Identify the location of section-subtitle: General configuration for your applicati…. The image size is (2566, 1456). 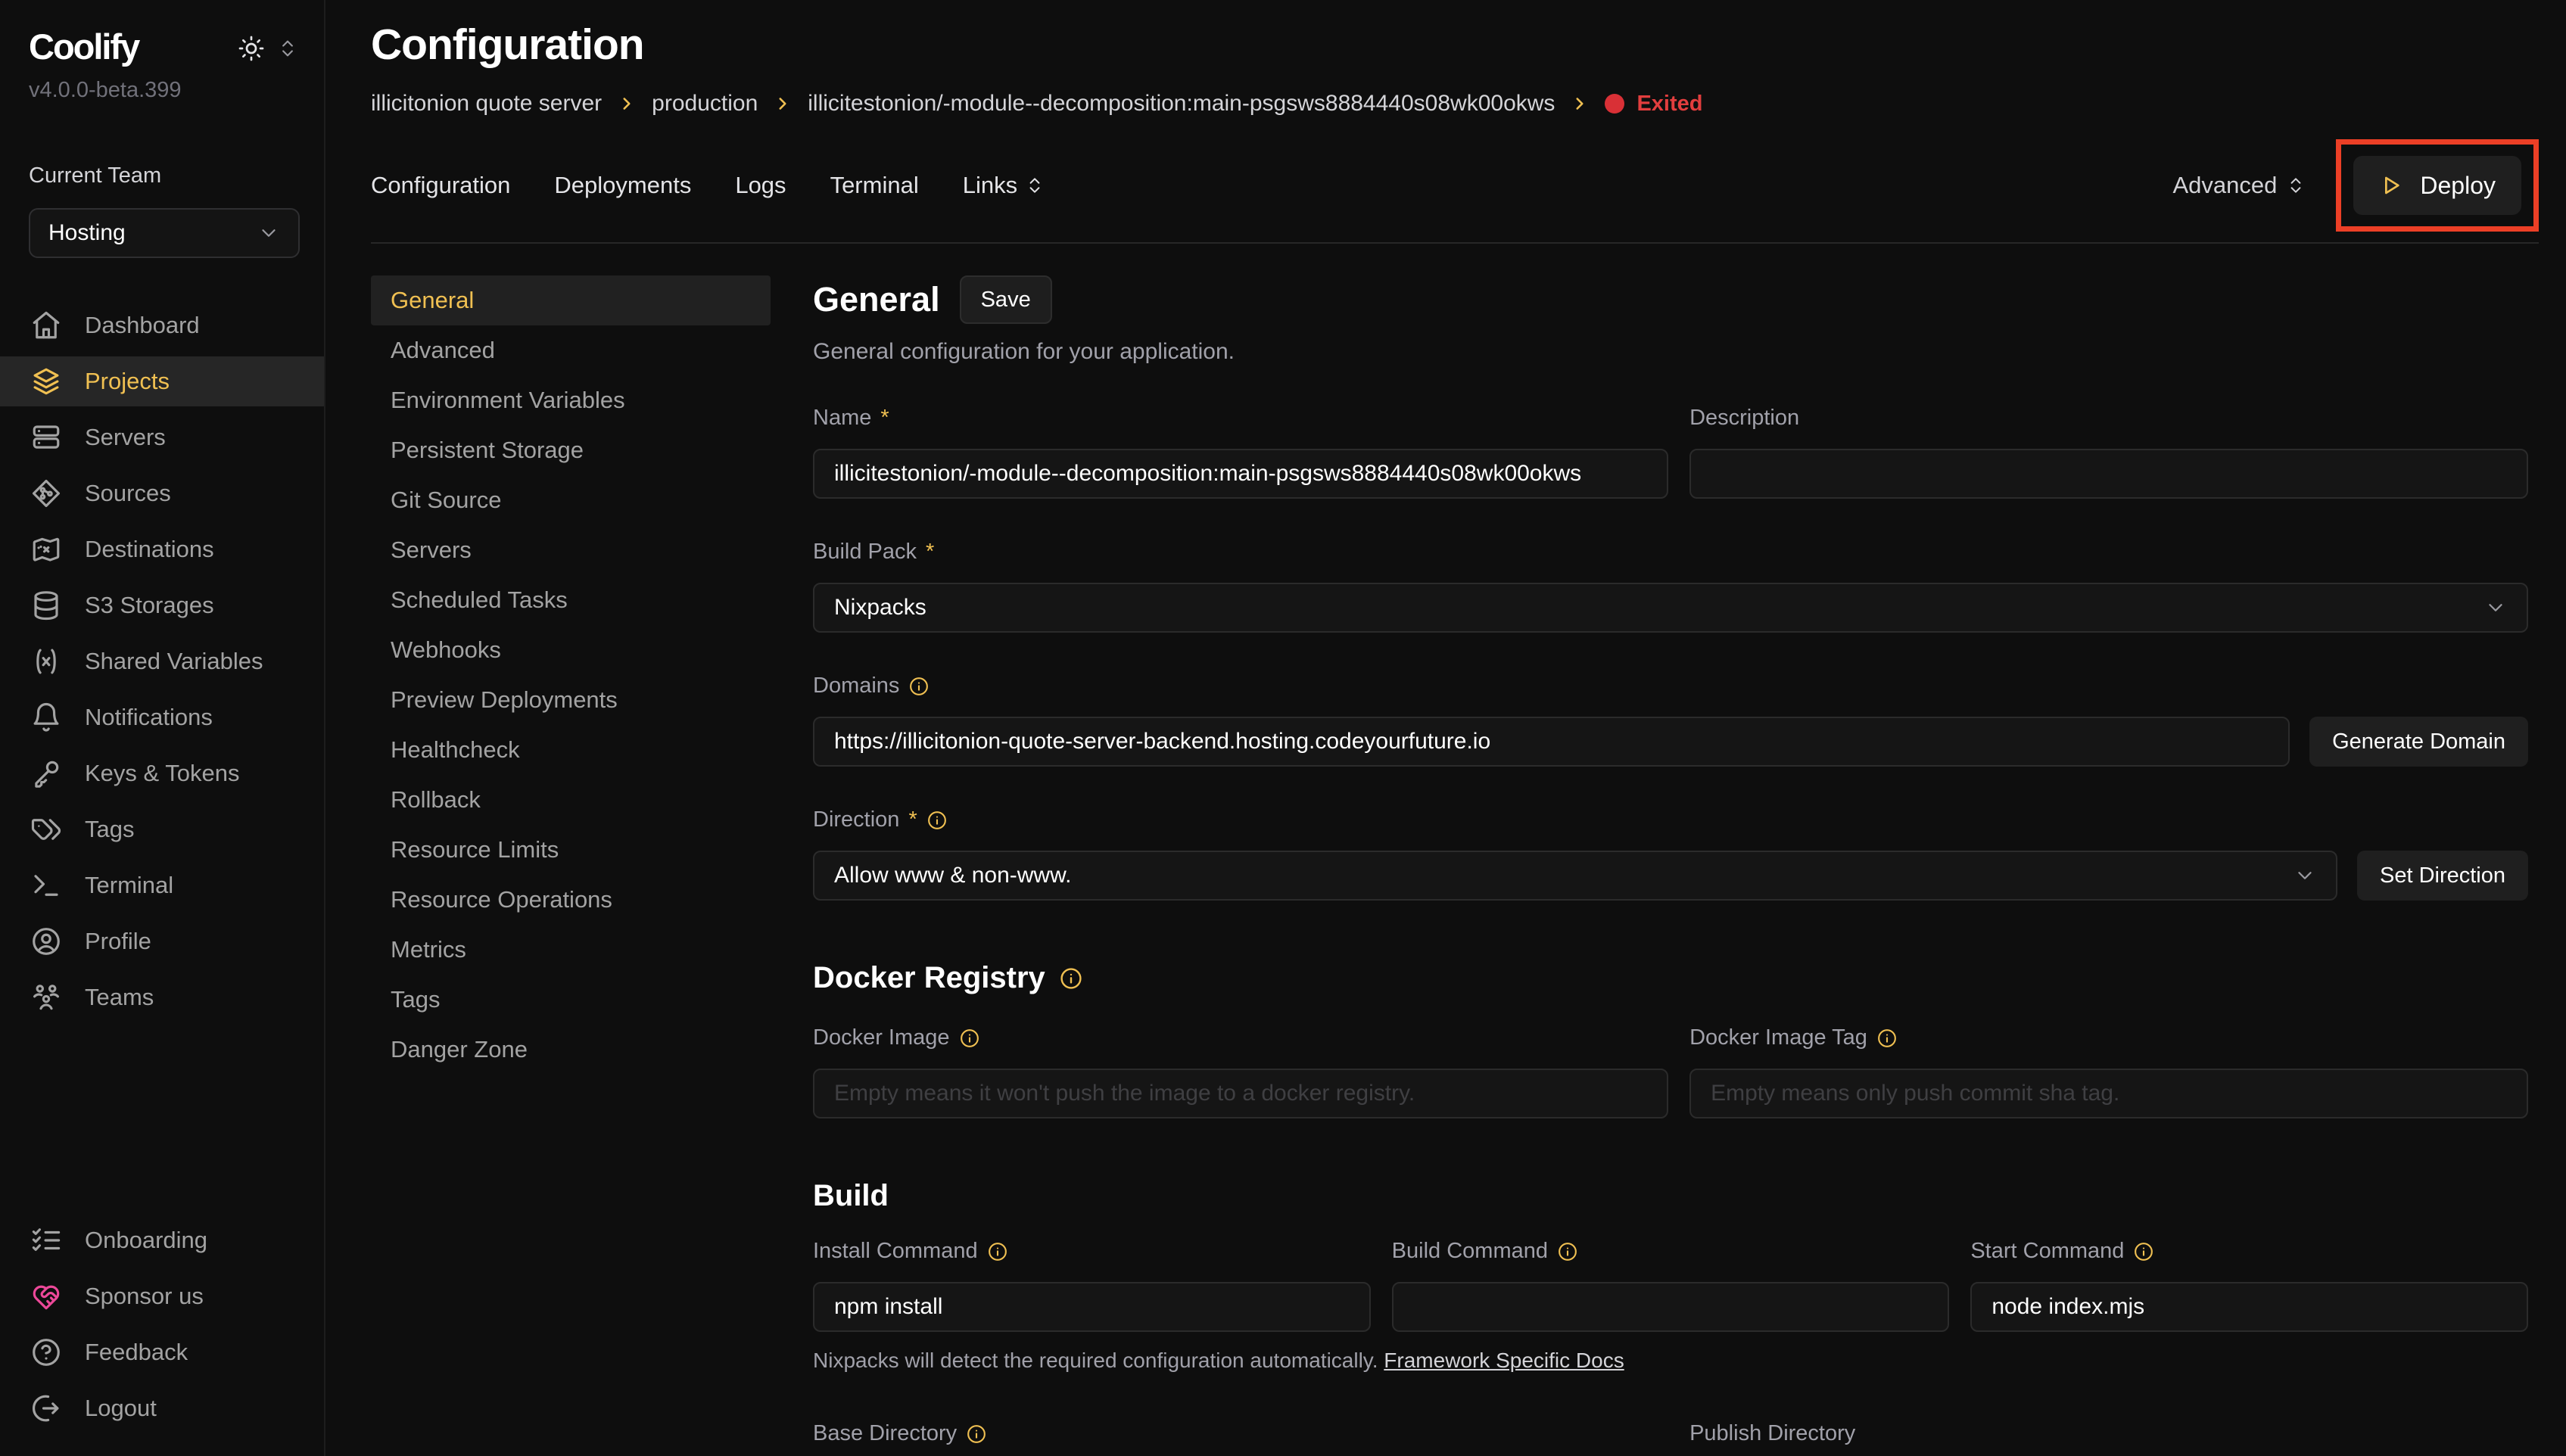
(1024, 351).